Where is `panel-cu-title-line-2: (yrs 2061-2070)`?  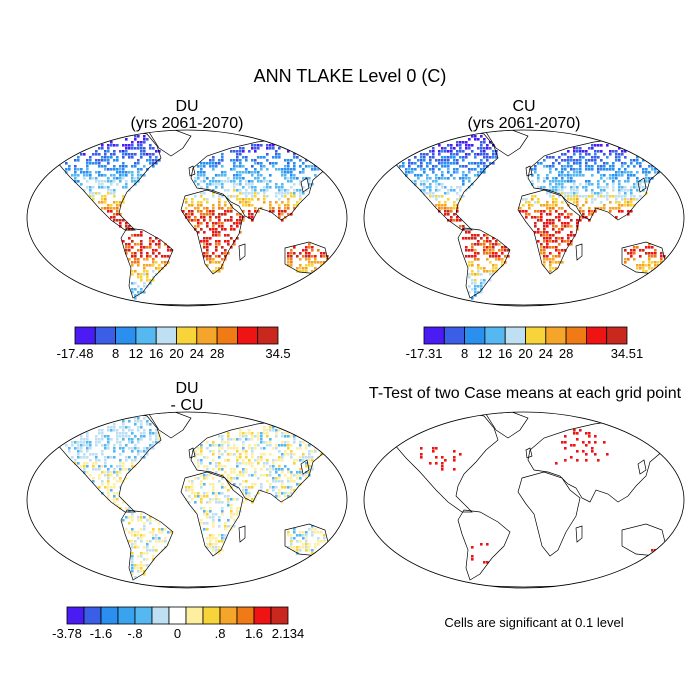 panel-cu-title-line-2: (yrs 2061-2070) is located at coordinates (524, 123).